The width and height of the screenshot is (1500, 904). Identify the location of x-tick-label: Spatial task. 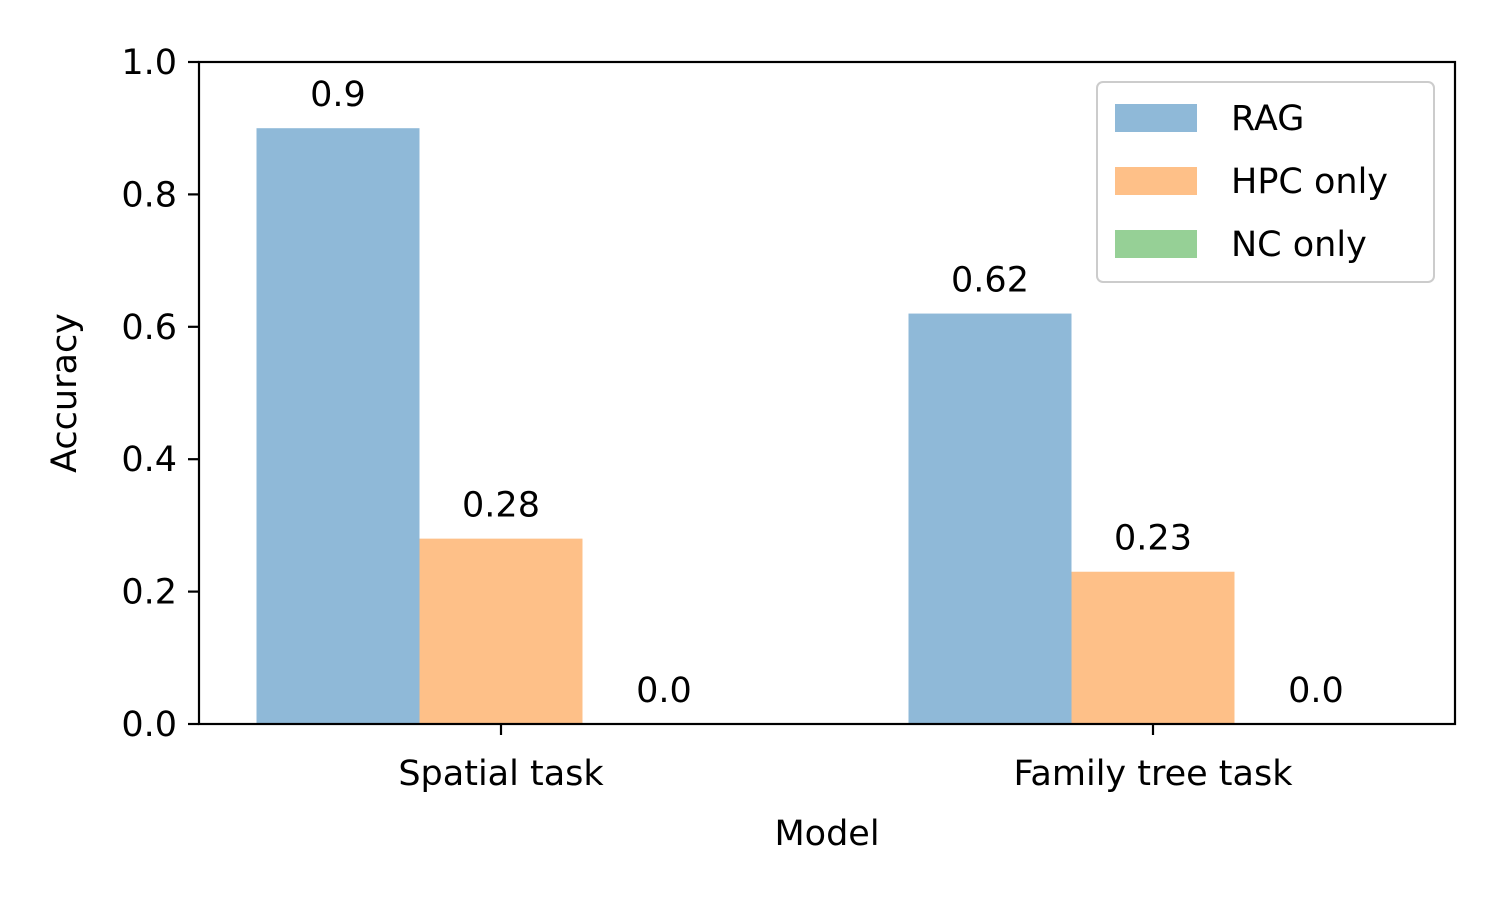
(501, 774).